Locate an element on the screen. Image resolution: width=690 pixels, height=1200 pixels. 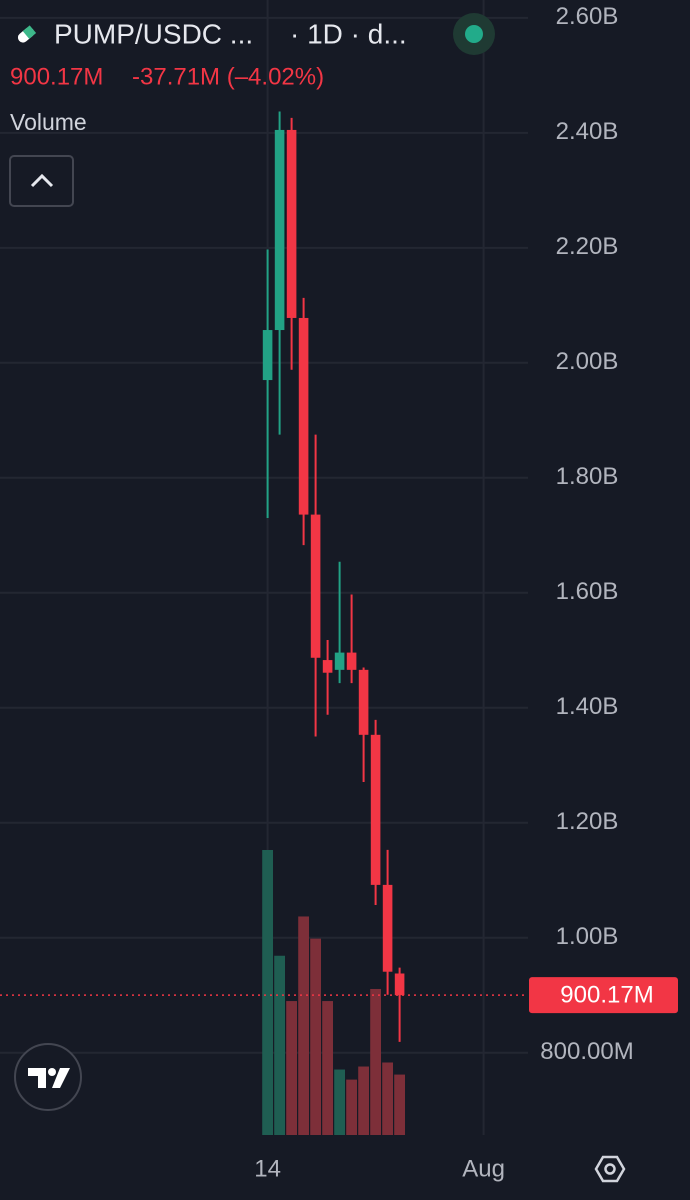
last-price-header: 900.17M is located at coordinates (56, 76).